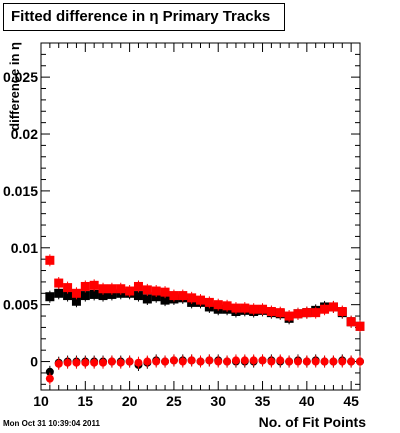  Describe the element at coordinates (20, 77) in the screenshot. I see `y-tick-label: 0.025` at that location.